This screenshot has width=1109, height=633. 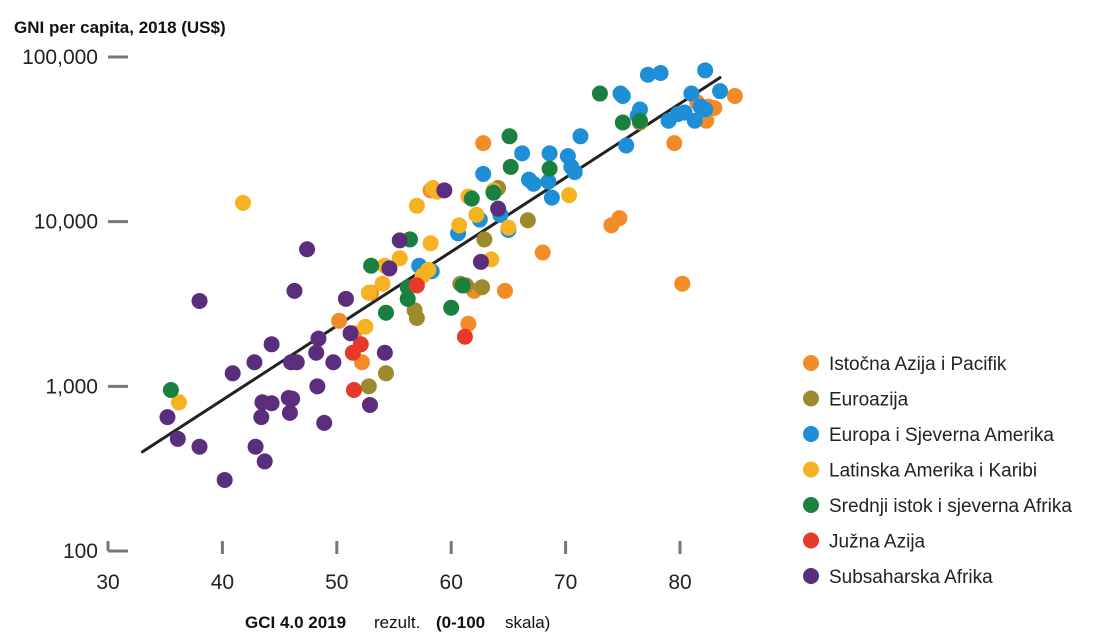 What do you see at coordinates (527, 622) in the screenshot?
I see `x-axis-title-part: skala)` at bounding box center [527, 622].